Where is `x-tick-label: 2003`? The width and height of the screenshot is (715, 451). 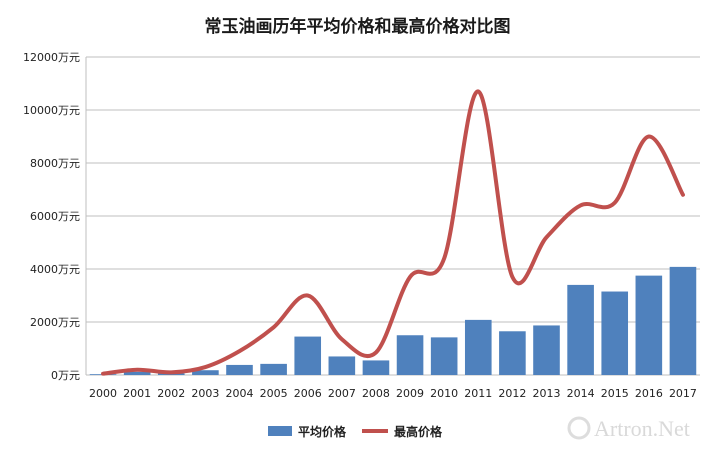
x-tick-label: 2003 is located at coordinates (205, 393).